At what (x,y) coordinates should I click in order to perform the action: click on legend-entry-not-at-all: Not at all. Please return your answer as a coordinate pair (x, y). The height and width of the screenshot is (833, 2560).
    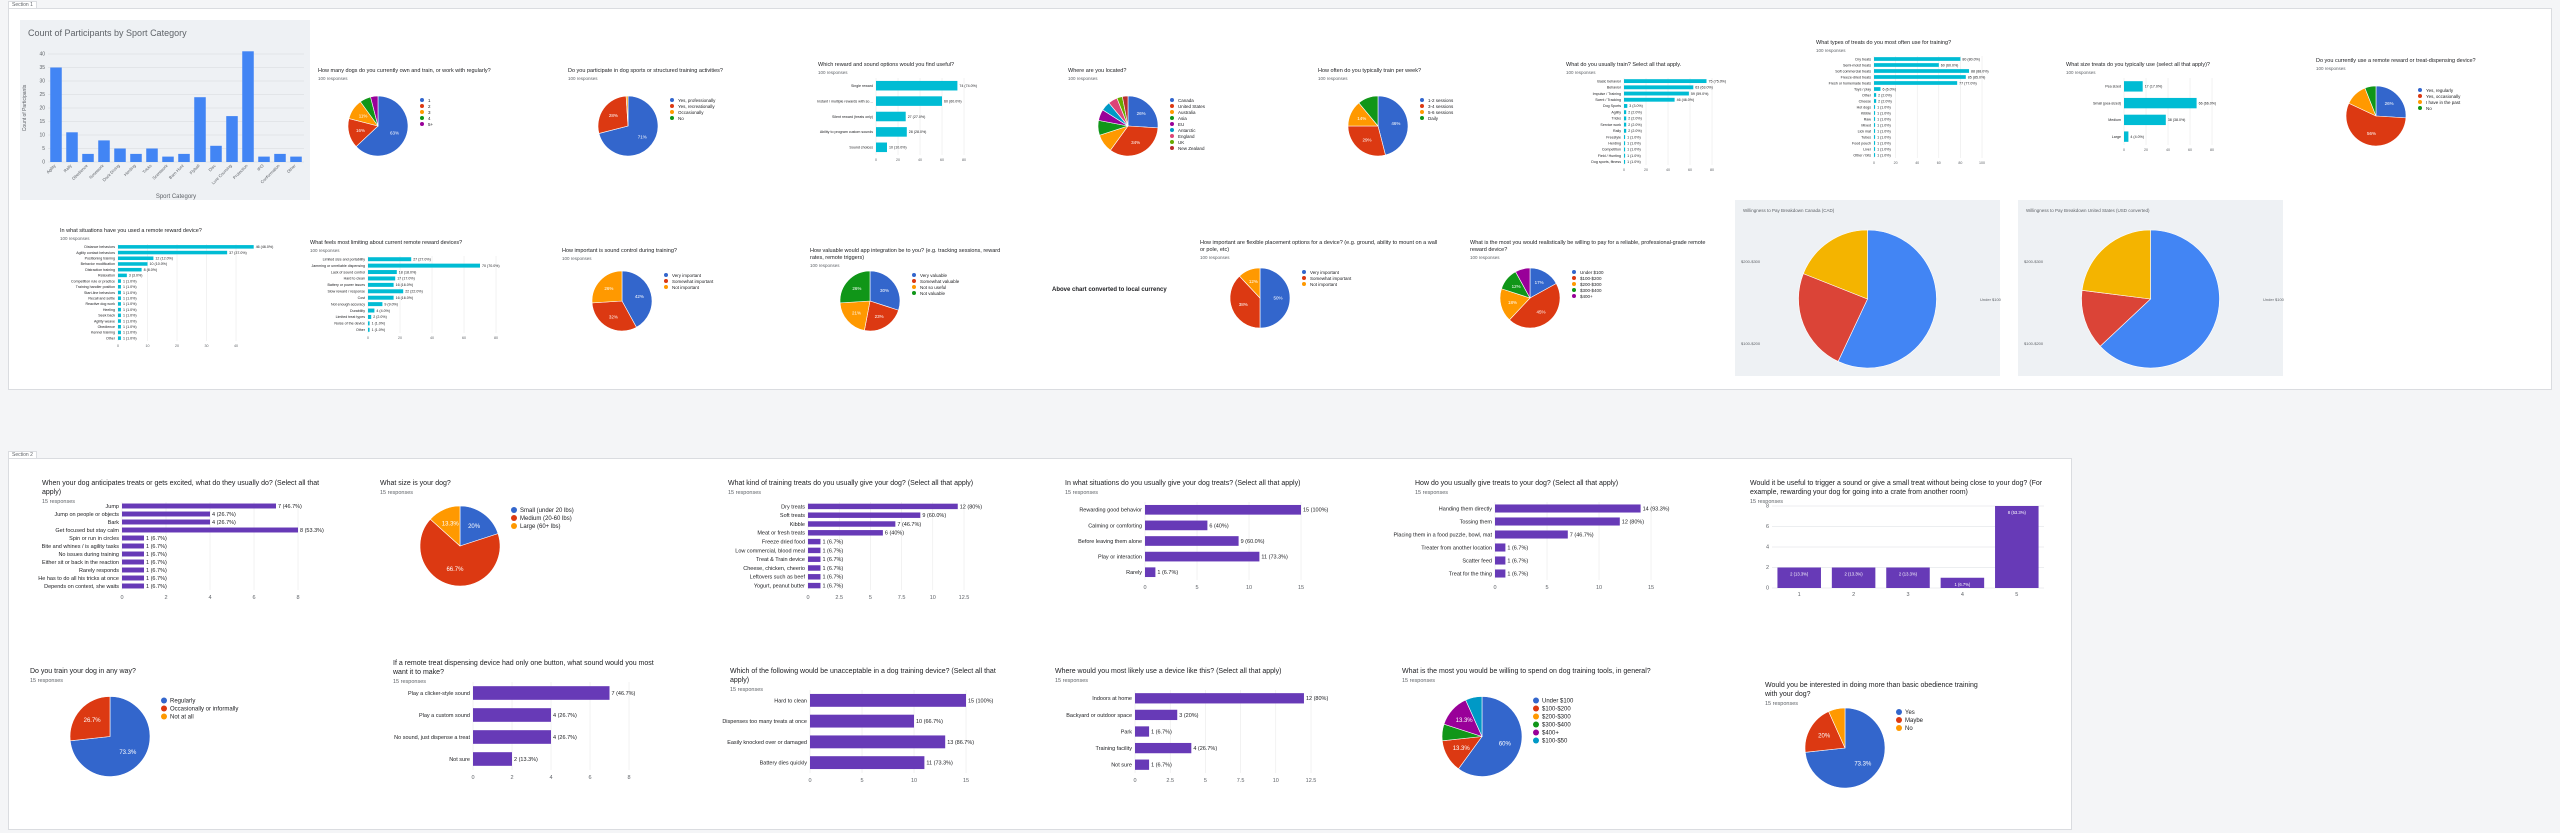
    Looking at the image, I should click on (182, 718).